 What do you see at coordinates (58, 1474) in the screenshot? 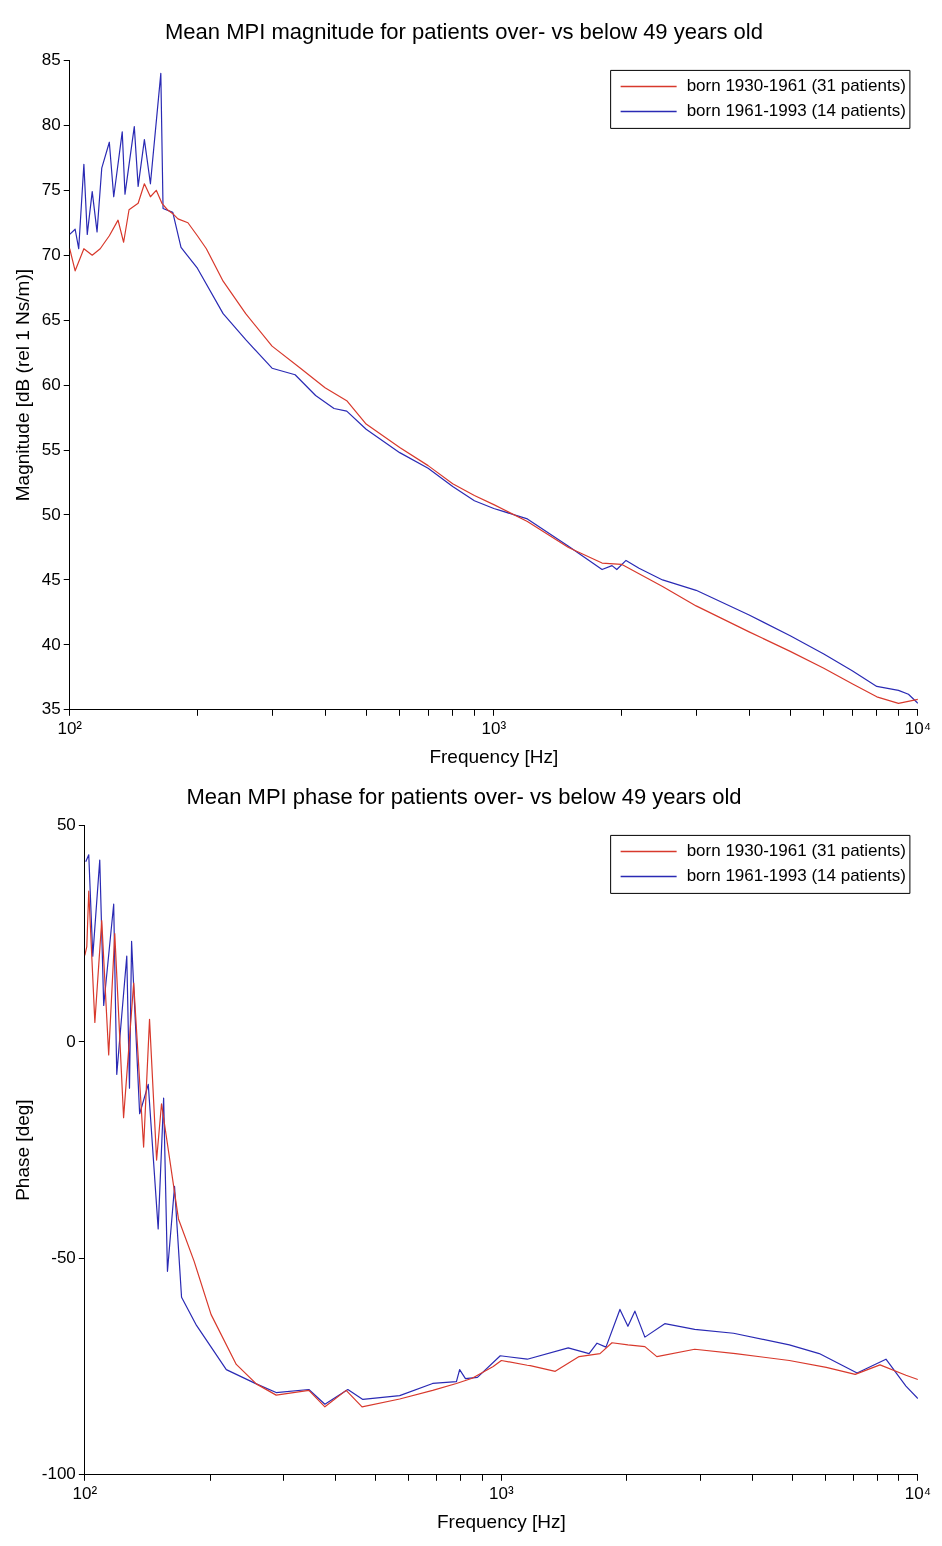
I see `y-tick-label: -100` at bounding box center [58, 1474].